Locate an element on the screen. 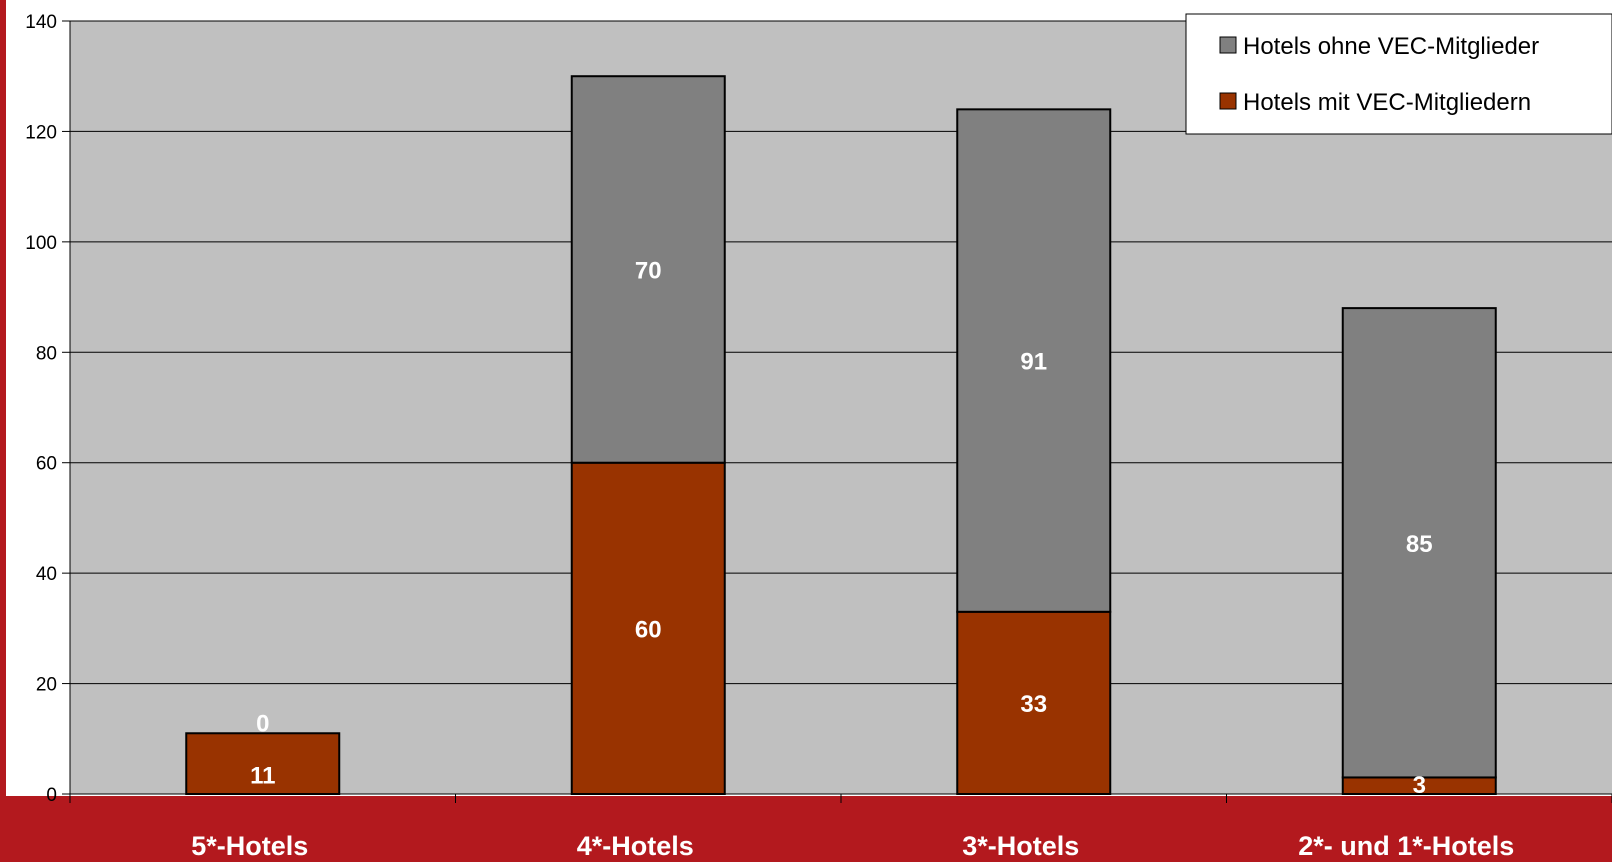 The width and height of the screenshot is (1612, 867). y-tick-label: 0 is located at coordinates (51, 795).